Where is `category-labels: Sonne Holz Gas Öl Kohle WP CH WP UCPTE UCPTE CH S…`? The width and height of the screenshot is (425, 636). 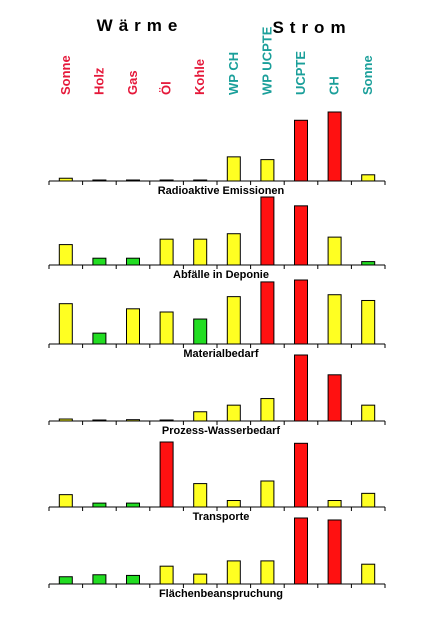
category-labels: Sonne Holz Gas Öl Kohle WP CH WP UCPTE UCPTE CH S… is located at coordinates (216, 60).